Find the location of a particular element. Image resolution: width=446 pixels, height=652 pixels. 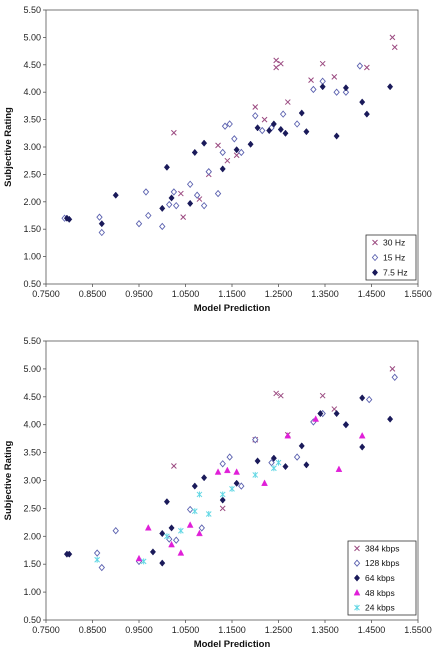

legend-label: 384 kbps is located at coordinates (382, 548).